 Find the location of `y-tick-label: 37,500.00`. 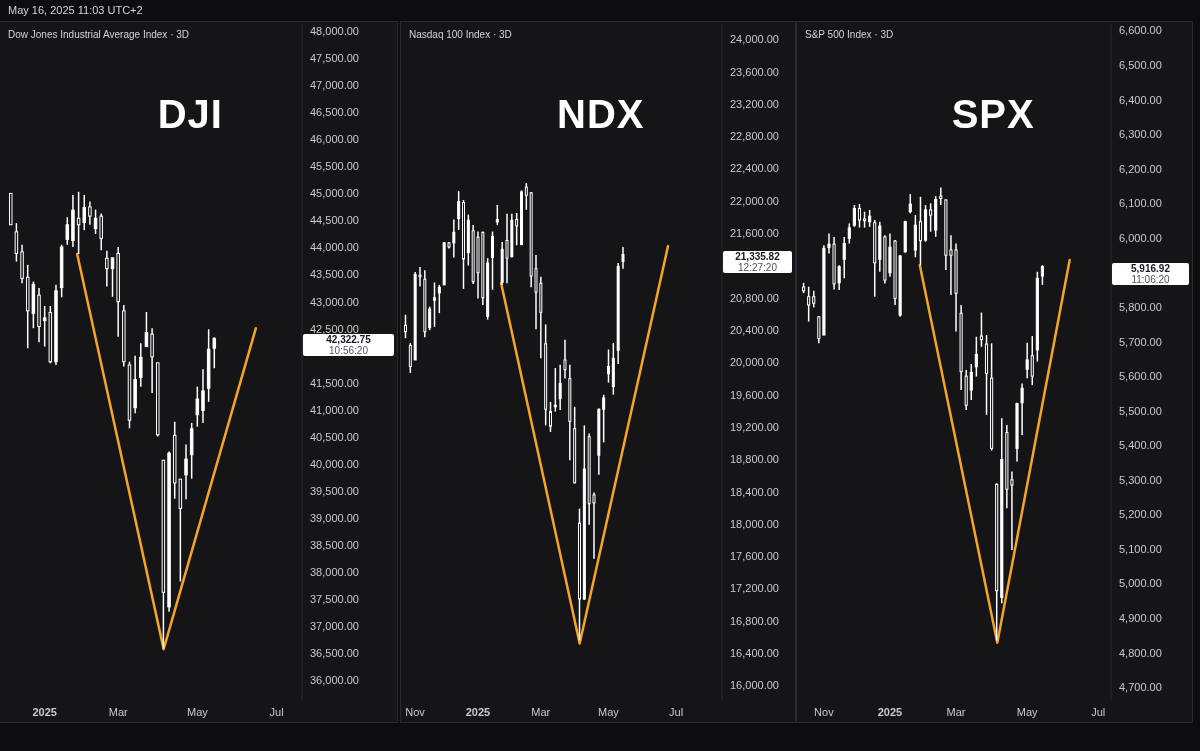

y-tick-label: 37,500.00 is located at coordinates (334, 599).